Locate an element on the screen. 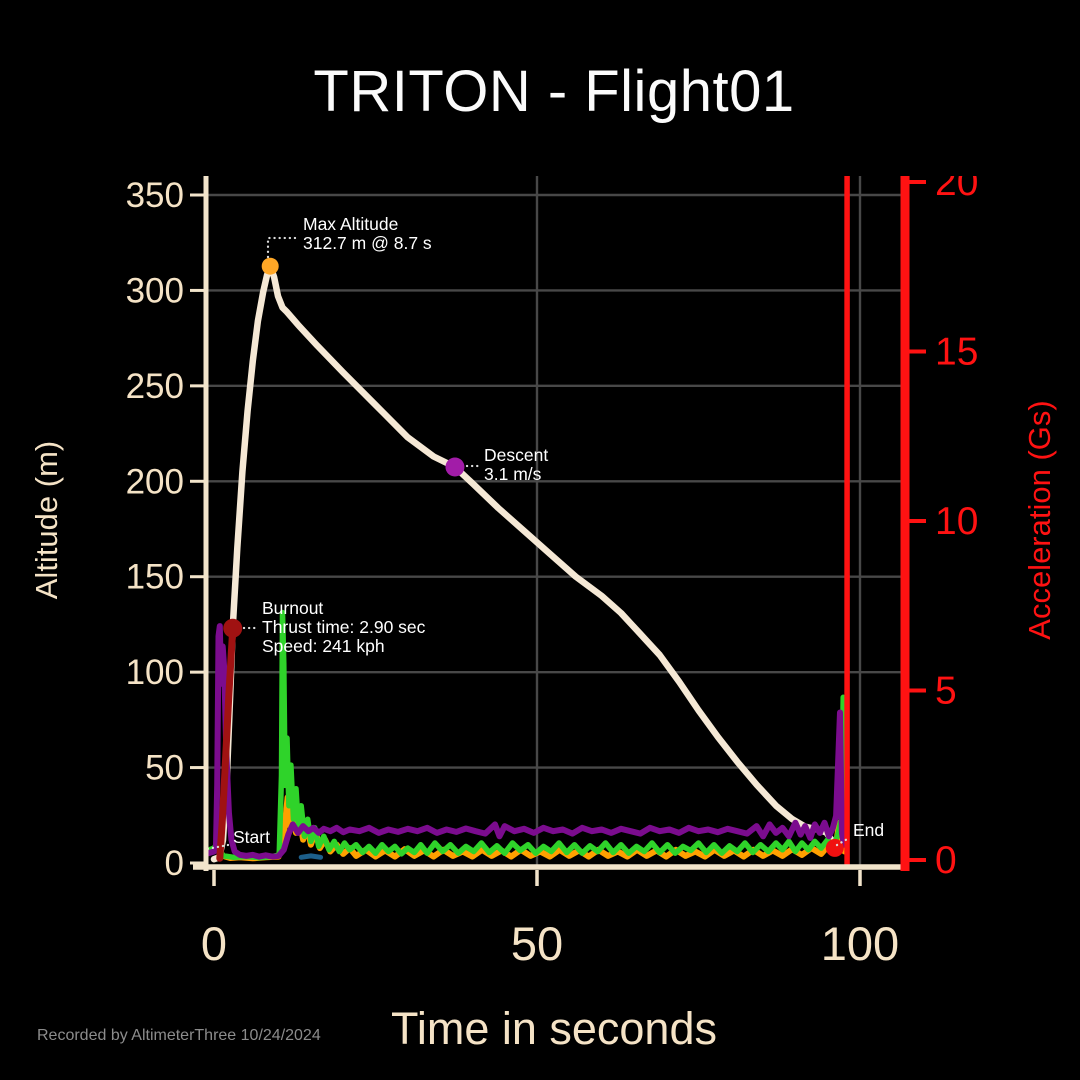  gs-ticks is located at coordinates (917, 521).